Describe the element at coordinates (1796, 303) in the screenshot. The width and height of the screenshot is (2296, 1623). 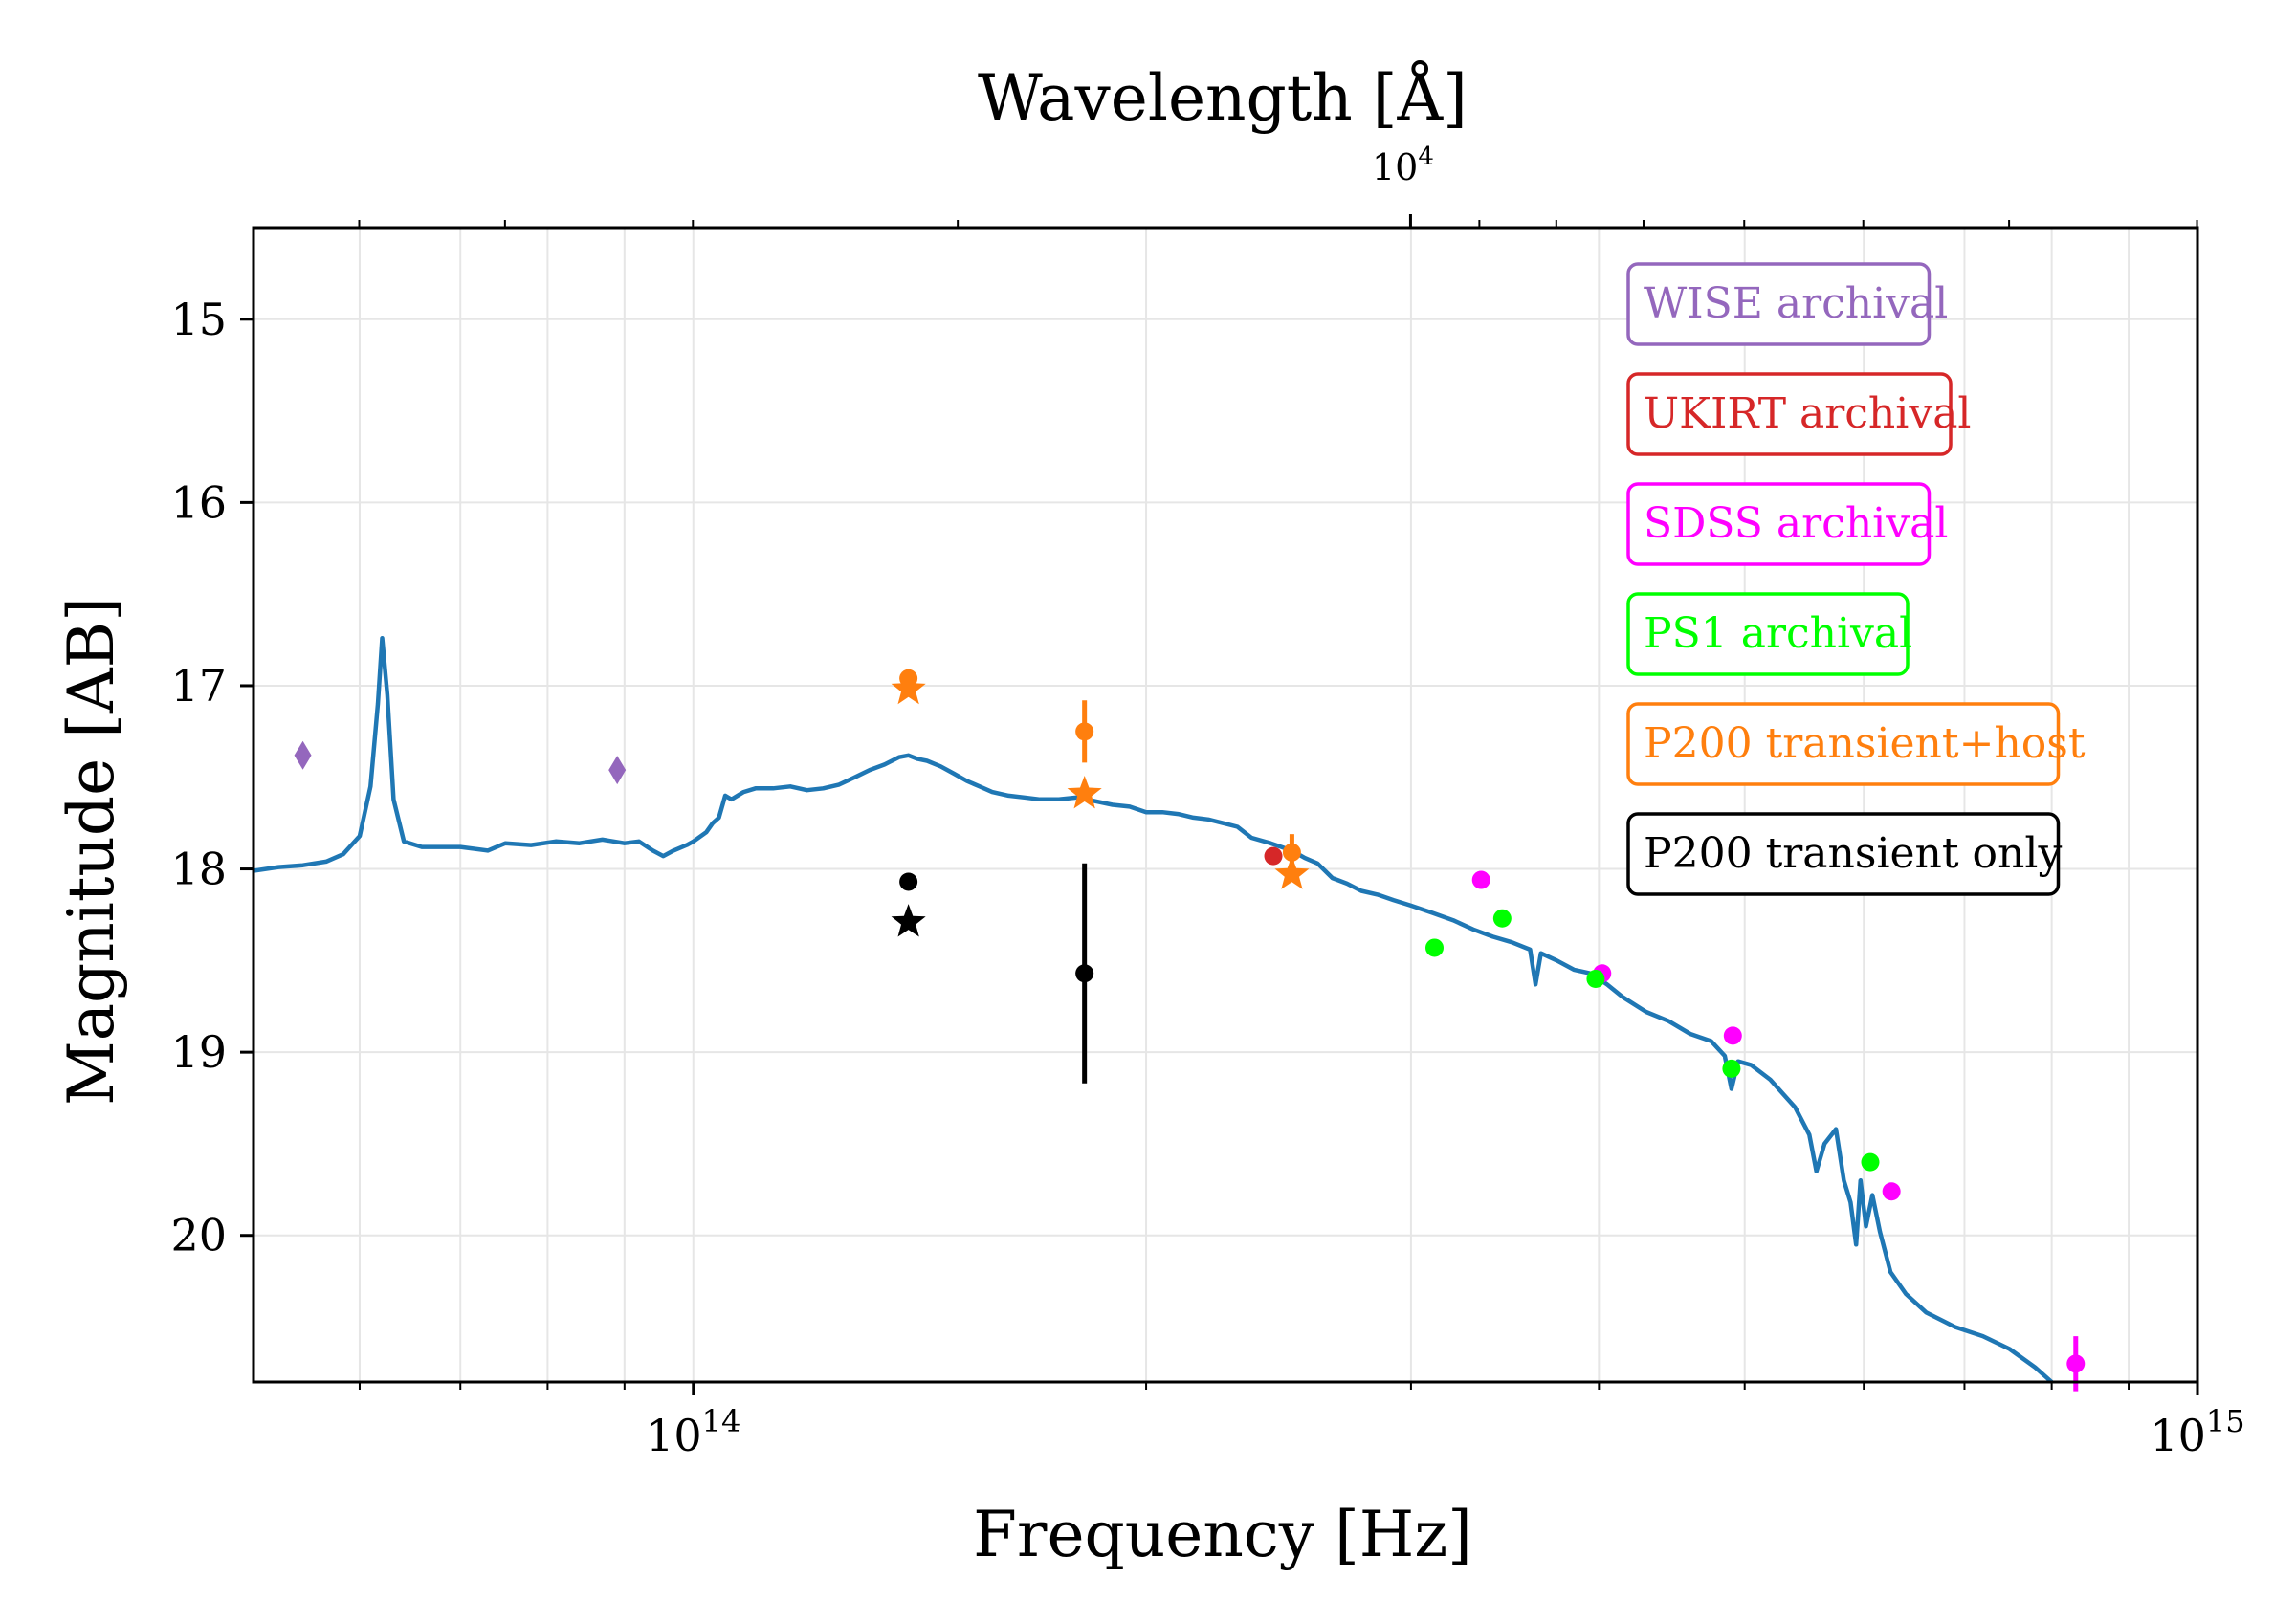
I see `legend-label: WISE archival` at that location.